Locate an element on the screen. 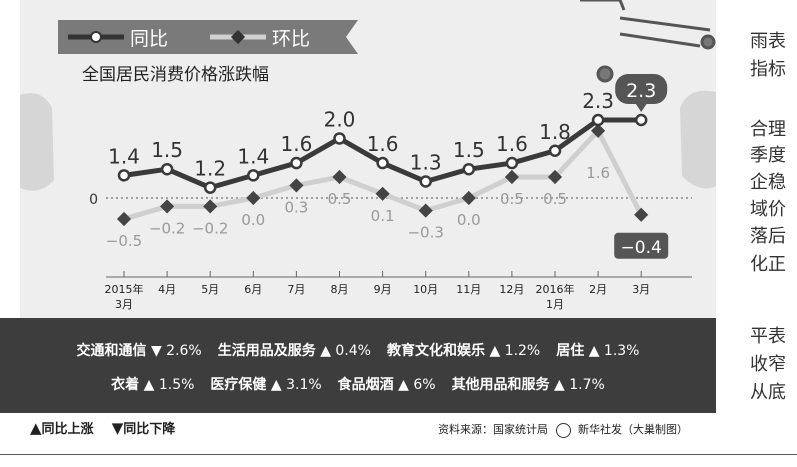  x-tick-label: 6月 is located at coordinates (253, 289).